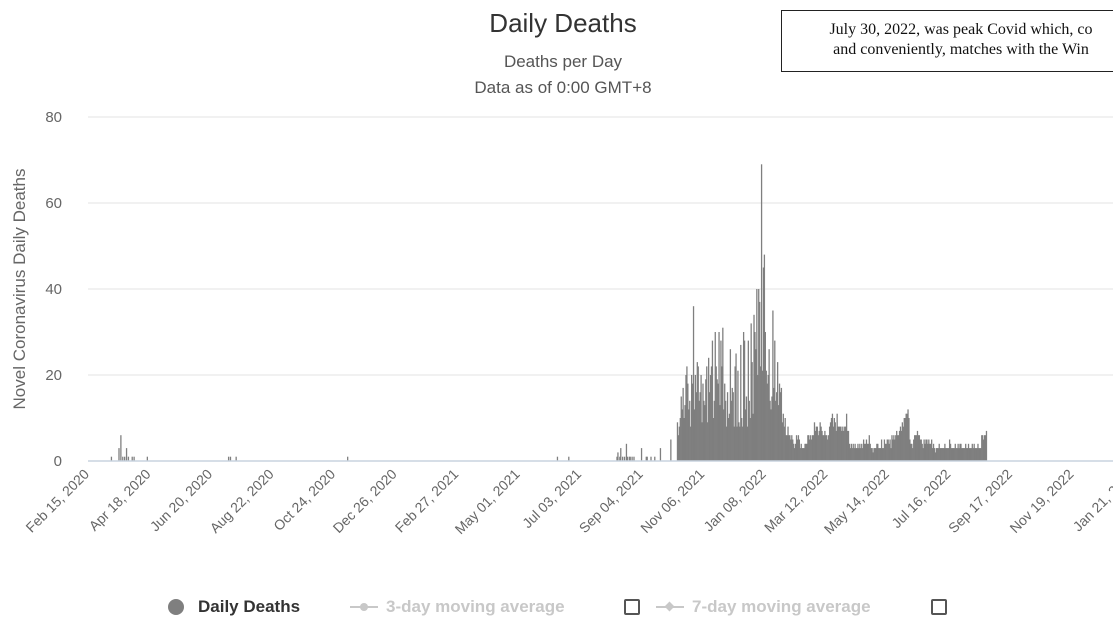 The image size is (1113, 622). What do you see at coordinates (939, 607) in the screenshot?
I see `checkbox-7-day-average` at bounding box center [939, 607].